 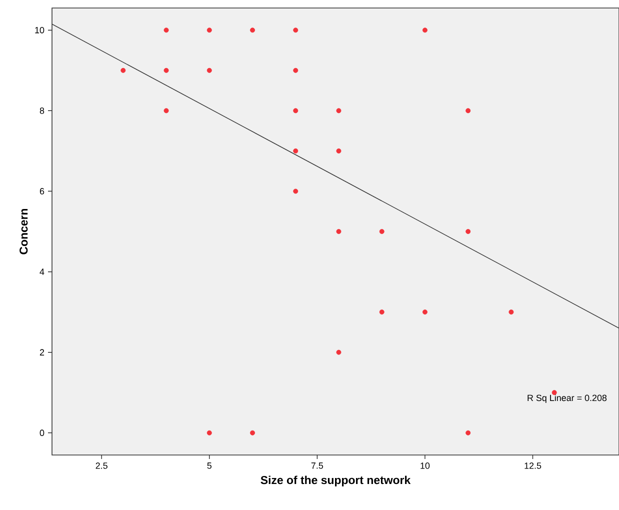 I want to click on y-axis-title: Concern, so click(x=24, y=231).